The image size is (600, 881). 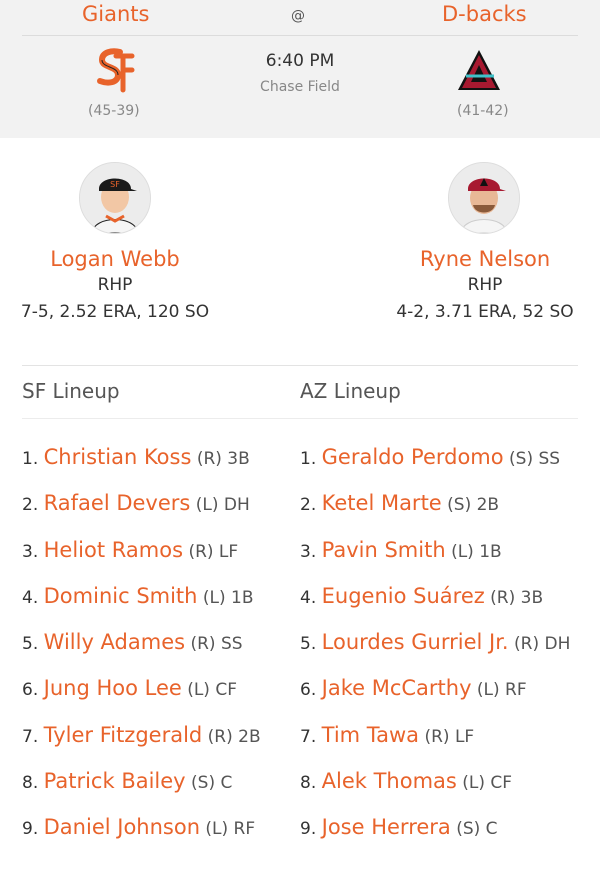 I want to click on lineup-row: 8. Patrick Bailey (S) C, so click(x=141, y=792).